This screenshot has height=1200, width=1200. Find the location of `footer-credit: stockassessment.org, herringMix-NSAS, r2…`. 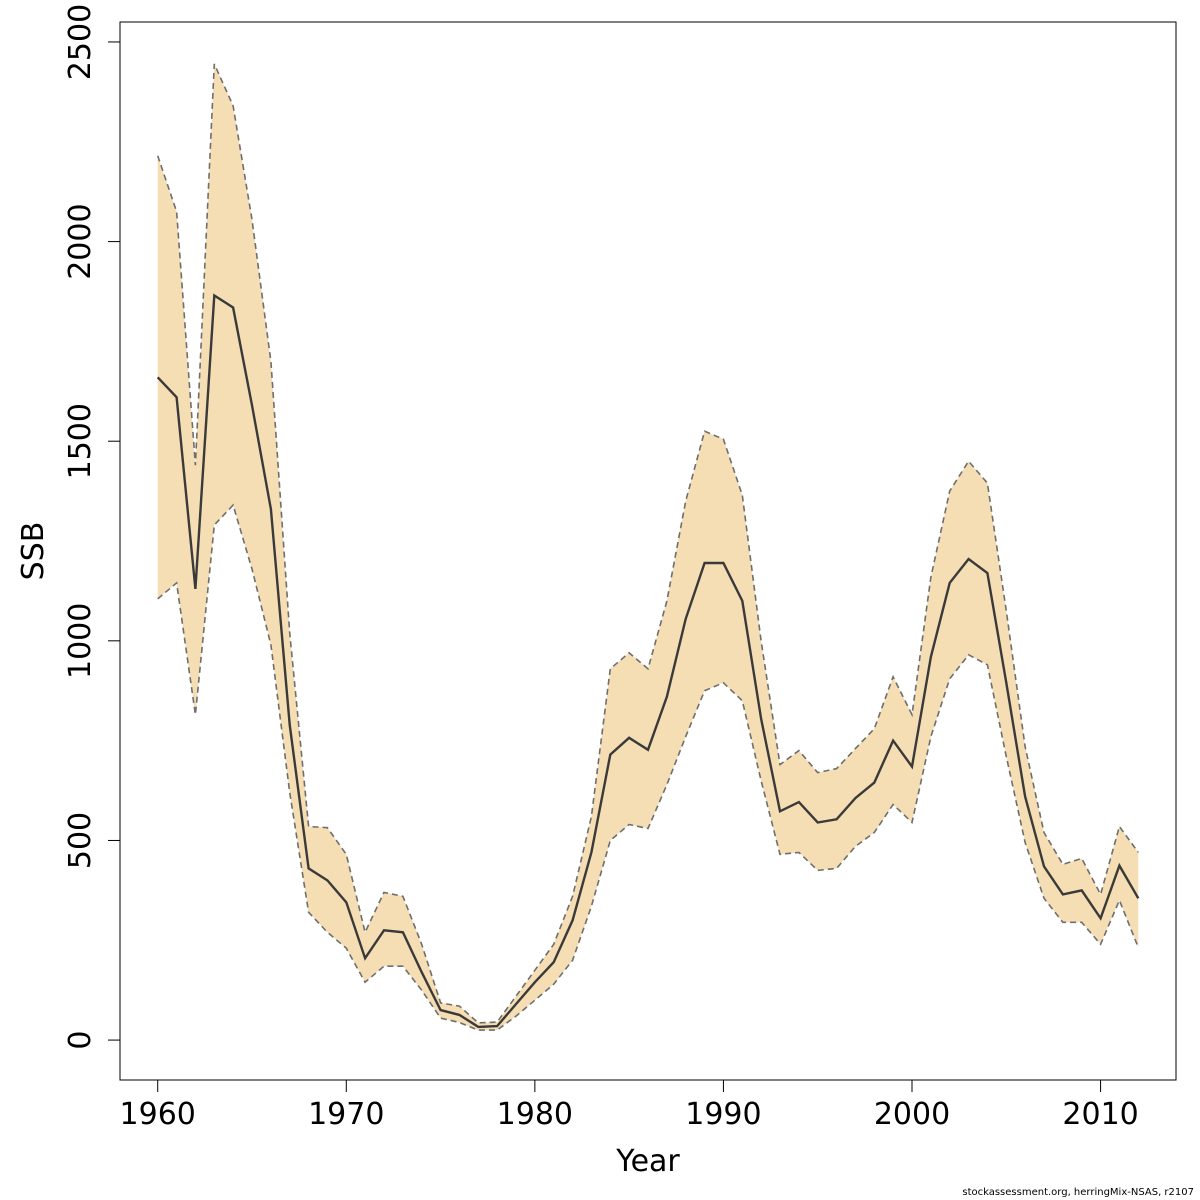

footer-credit: stockassessment.org, herringMix-NSAS, r2… is located at coordinates (1078, 1192).